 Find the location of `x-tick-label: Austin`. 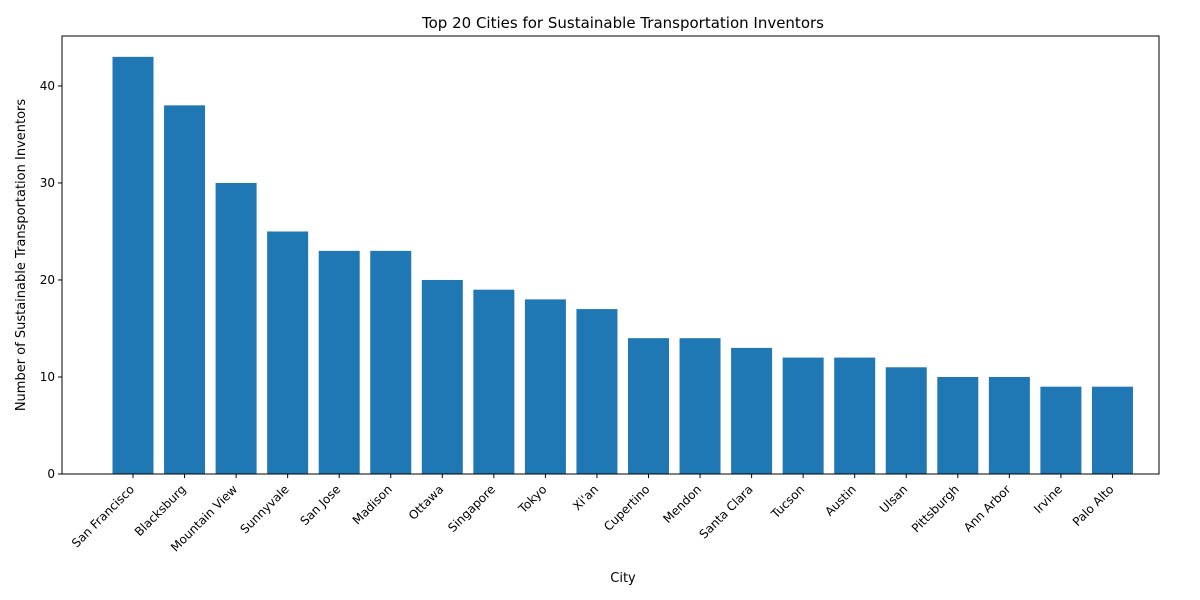

x-tick-label: Austin is located at coordinates (840, 500).